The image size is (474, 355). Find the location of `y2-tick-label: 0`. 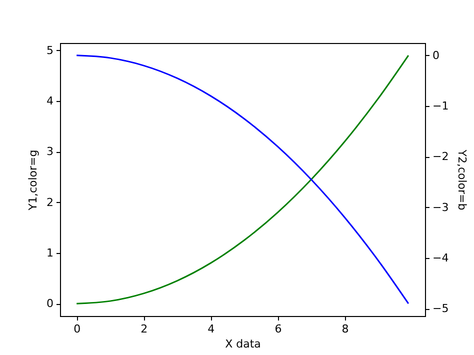

y2-tick-label: 0 is located at coordinates (436, 55).